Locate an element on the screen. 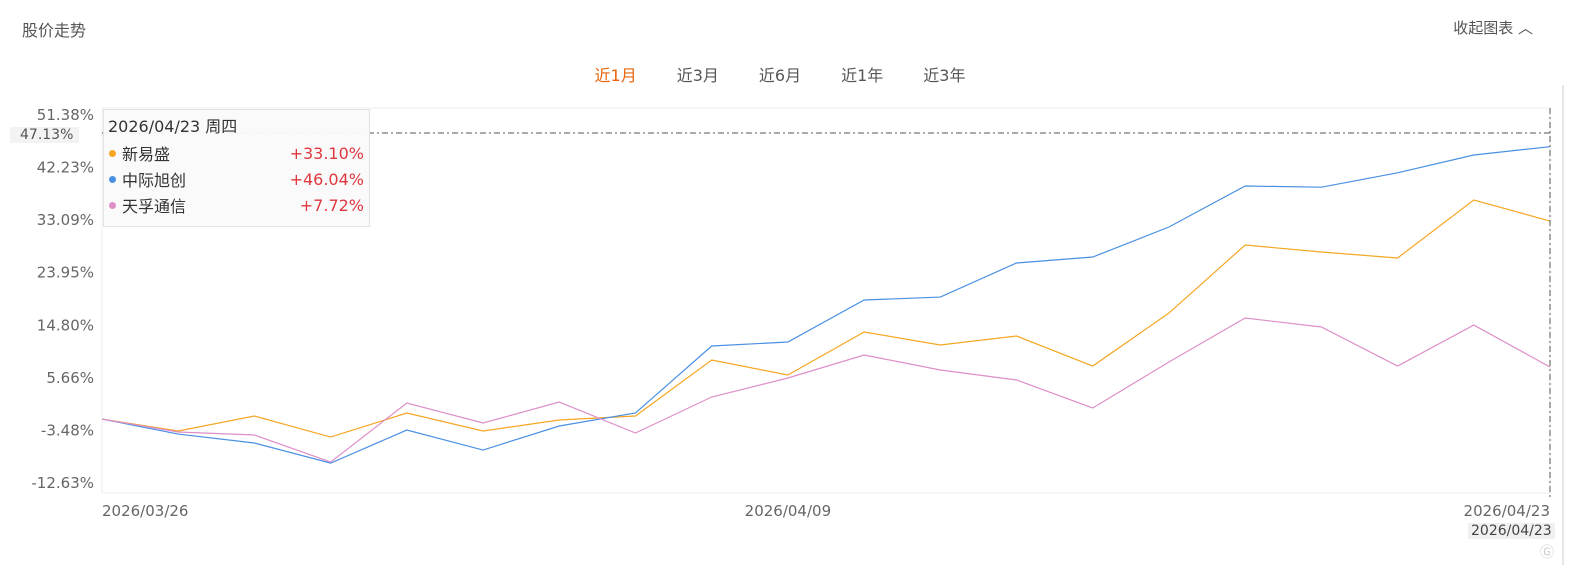  tab-3-years: 近3年 is located at coordinates (944, 75).